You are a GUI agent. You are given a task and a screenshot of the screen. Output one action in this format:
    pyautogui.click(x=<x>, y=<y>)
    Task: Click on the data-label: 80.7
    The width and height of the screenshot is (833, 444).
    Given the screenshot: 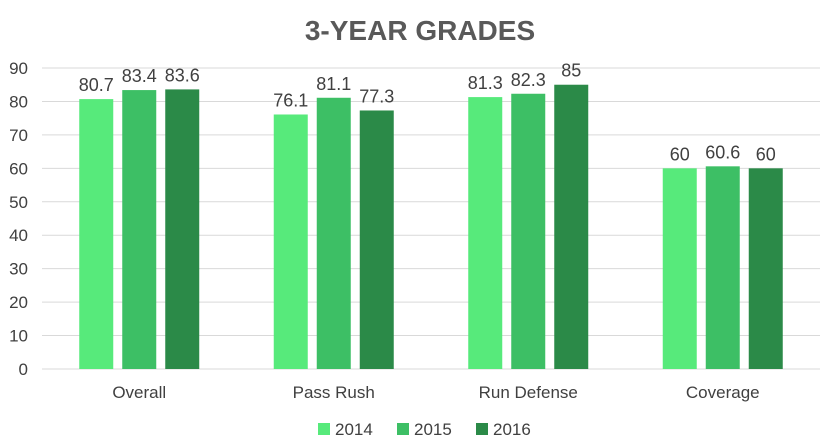 What is the action you would take?
    pyautogui.click(x=96, y=85)
    